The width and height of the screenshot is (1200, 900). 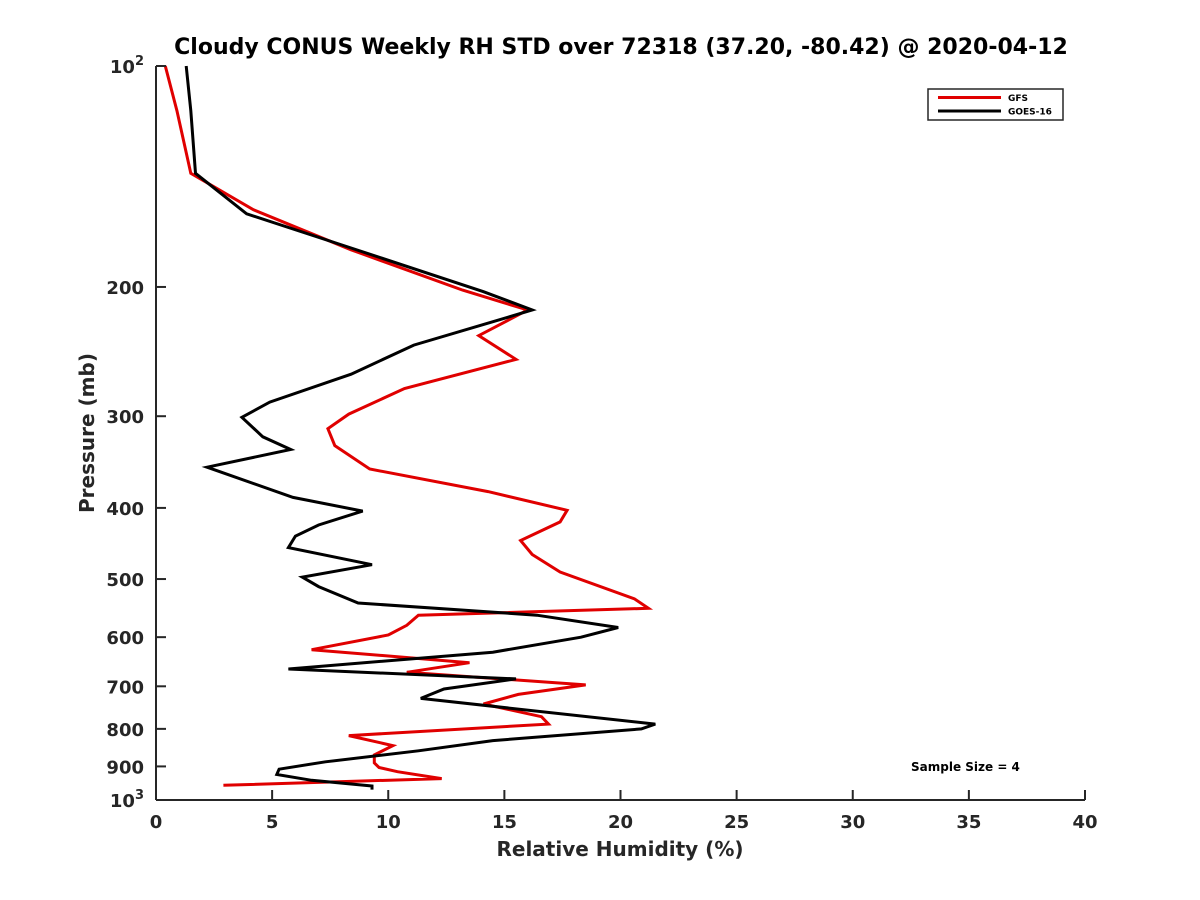 What do you see at coordinates (504, 822) in the screenshot?
I see `x-tick-label: 15` at bounding box center [504, 822].